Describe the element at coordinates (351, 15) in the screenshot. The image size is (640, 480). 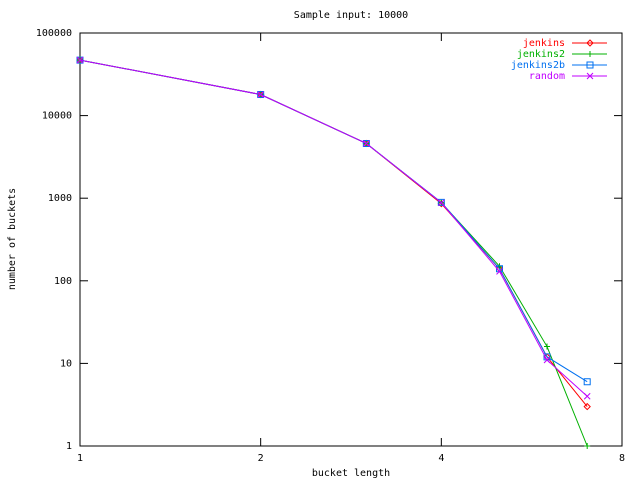
I see `chart-title: Sample input: 10000` at that location.